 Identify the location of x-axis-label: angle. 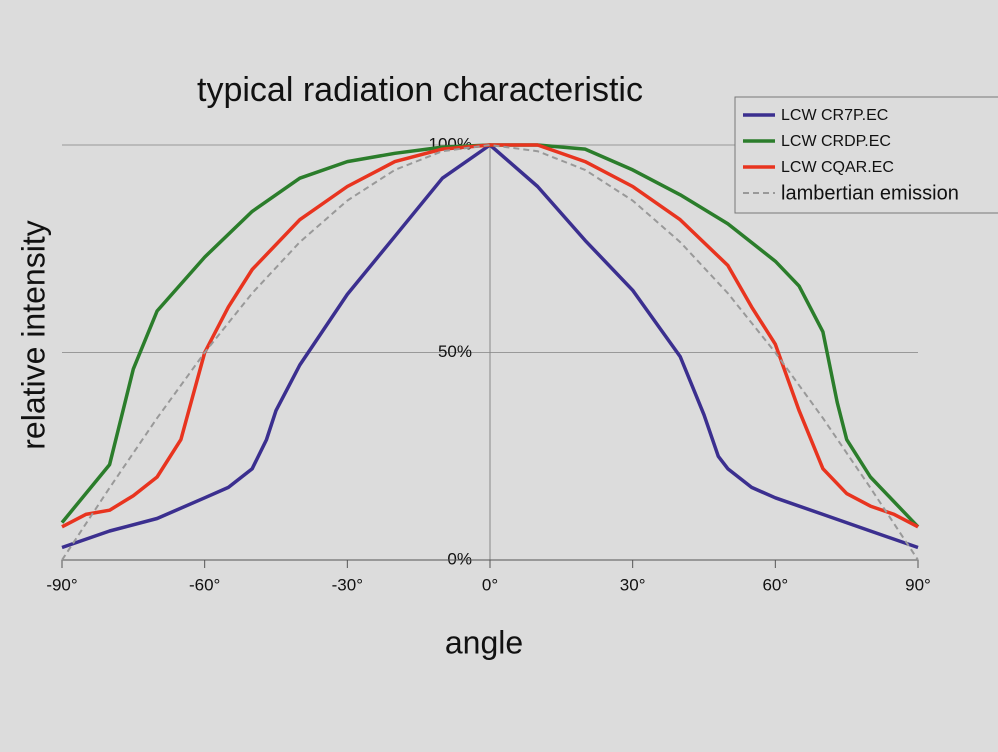
(484, 642).